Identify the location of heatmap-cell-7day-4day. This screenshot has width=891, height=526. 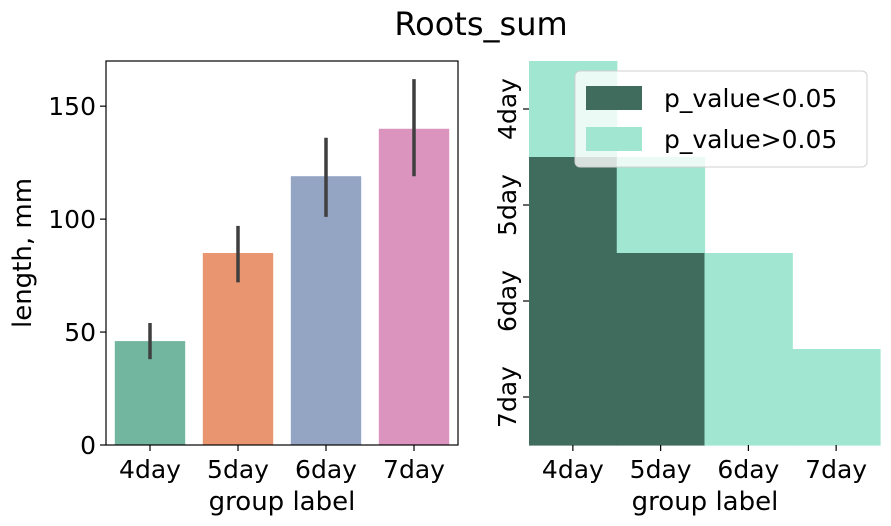
(573, 397).